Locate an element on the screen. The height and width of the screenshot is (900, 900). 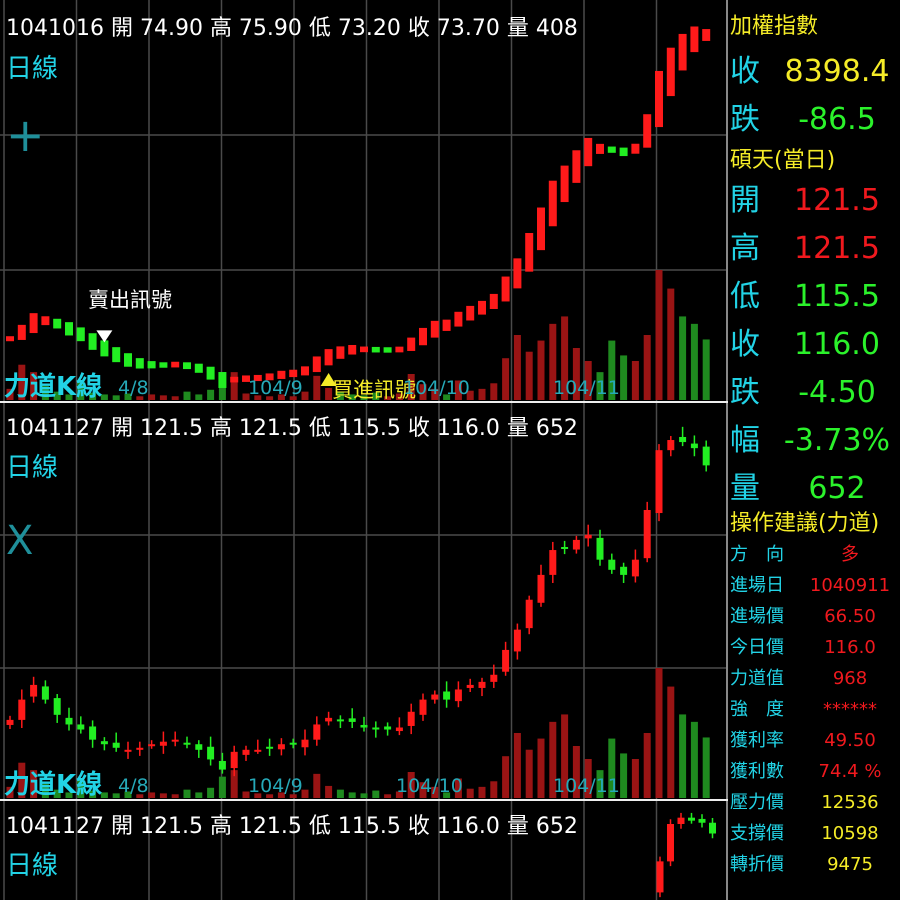
quote-row: 量 652 is located at coordinates (813, 485).